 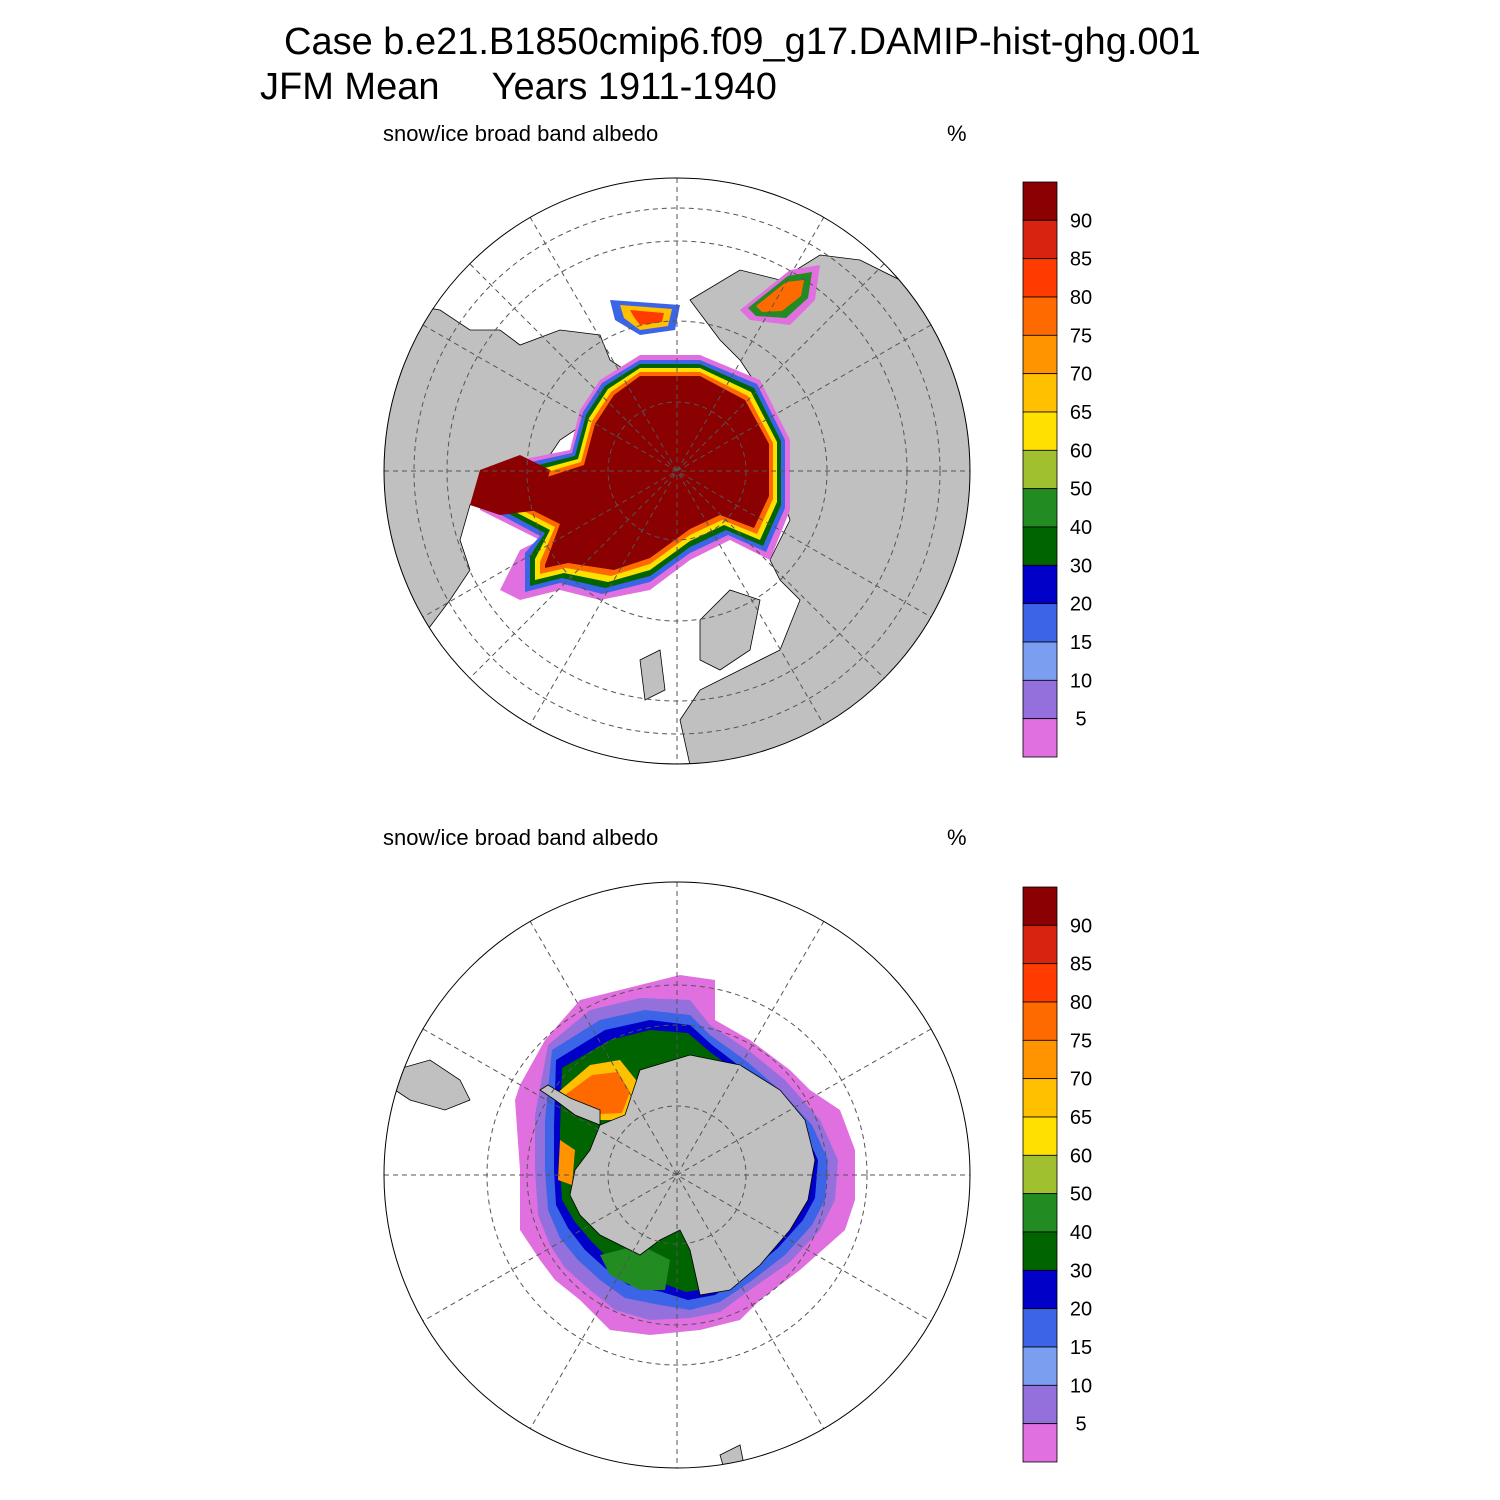 What do you see at coordinates (1081, 336) in the screenshot?
I see `north-colorbar-tick-label: 75` at bounding box center [1081, 336].